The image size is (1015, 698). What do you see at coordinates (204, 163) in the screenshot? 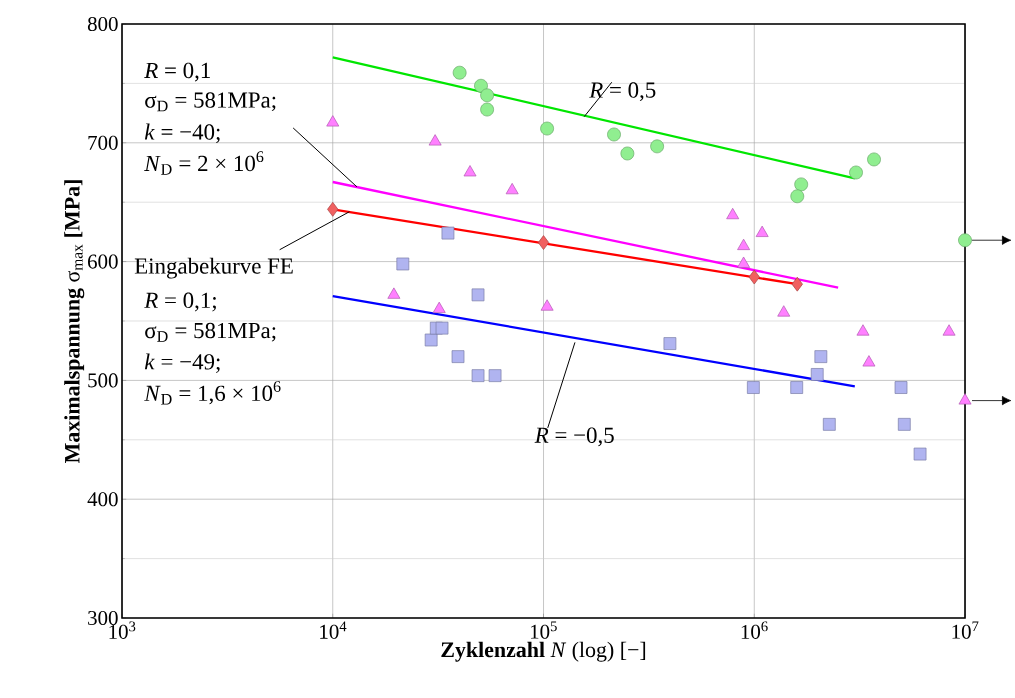
I see `annotation: N$_{D}$ = 2 × 10$^{6}$` at bounding box center [204, 163].